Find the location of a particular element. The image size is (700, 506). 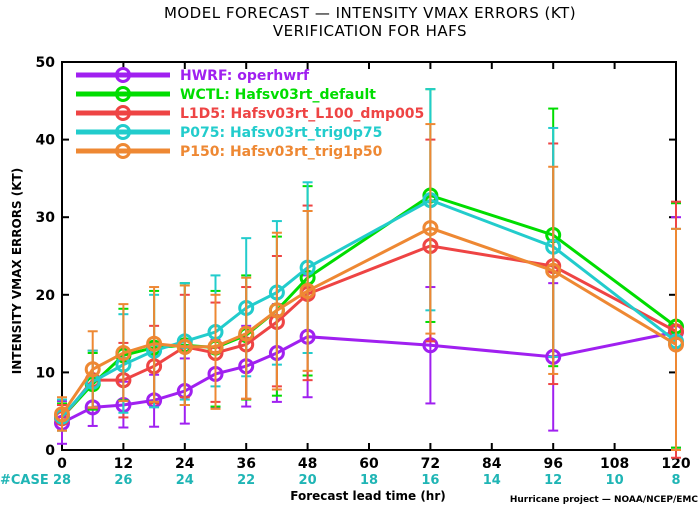

case-count-label: 16 is located at coordinates (430, 480).